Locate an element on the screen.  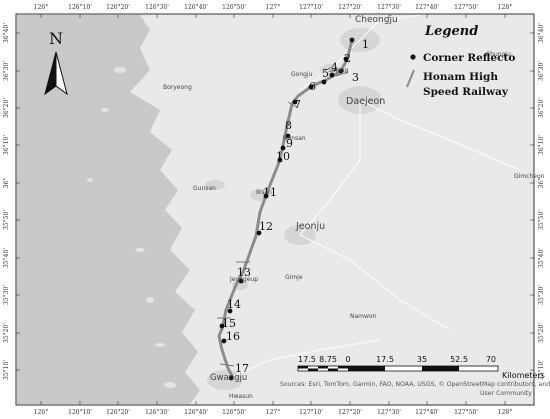
tick-left: 35°40' is located at coordinates (6, 258).